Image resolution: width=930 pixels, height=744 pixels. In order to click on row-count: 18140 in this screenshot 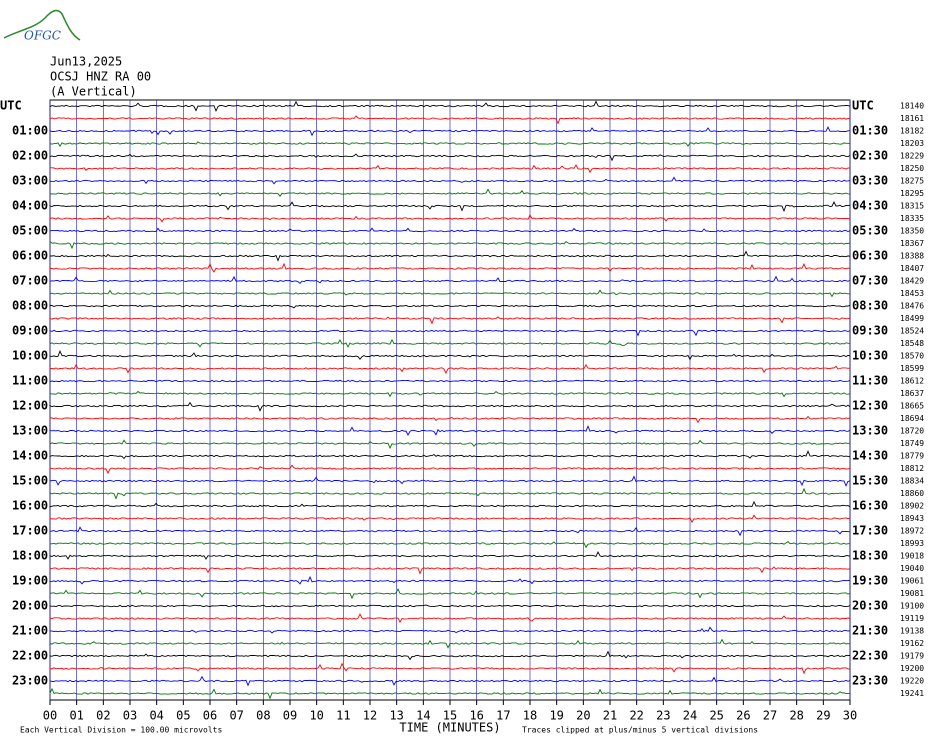, I will do `click(912, 106)`.